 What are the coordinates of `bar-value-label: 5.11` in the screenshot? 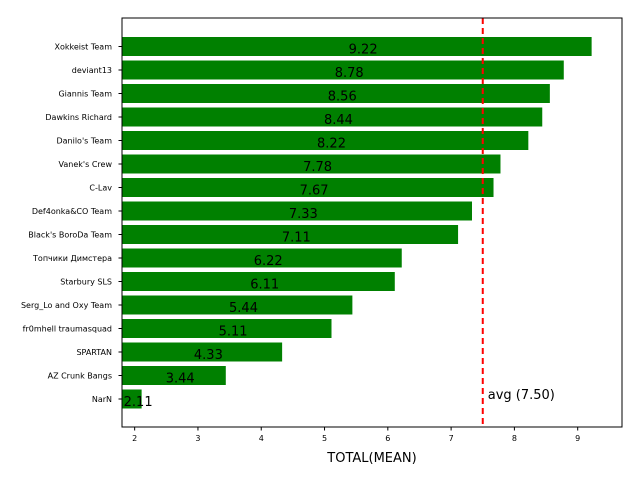 It's located at (233, 332).